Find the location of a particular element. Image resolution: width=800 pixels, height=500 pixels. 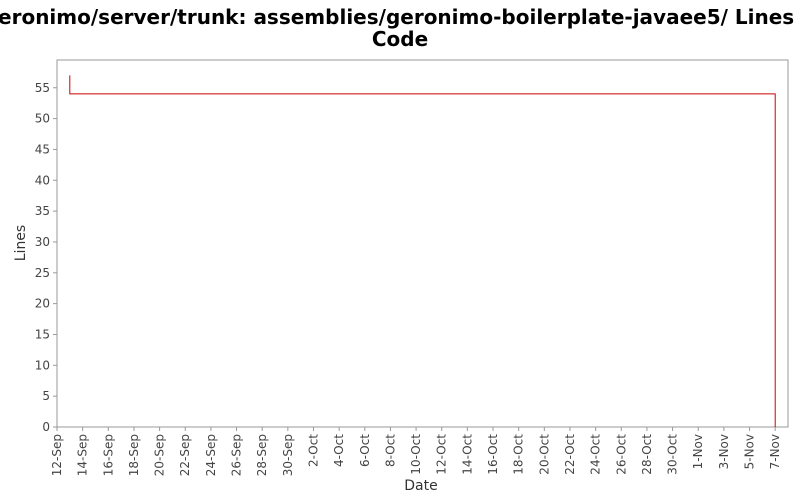

x-tick-label: 20-Sep is located at coordinates (160, 455).